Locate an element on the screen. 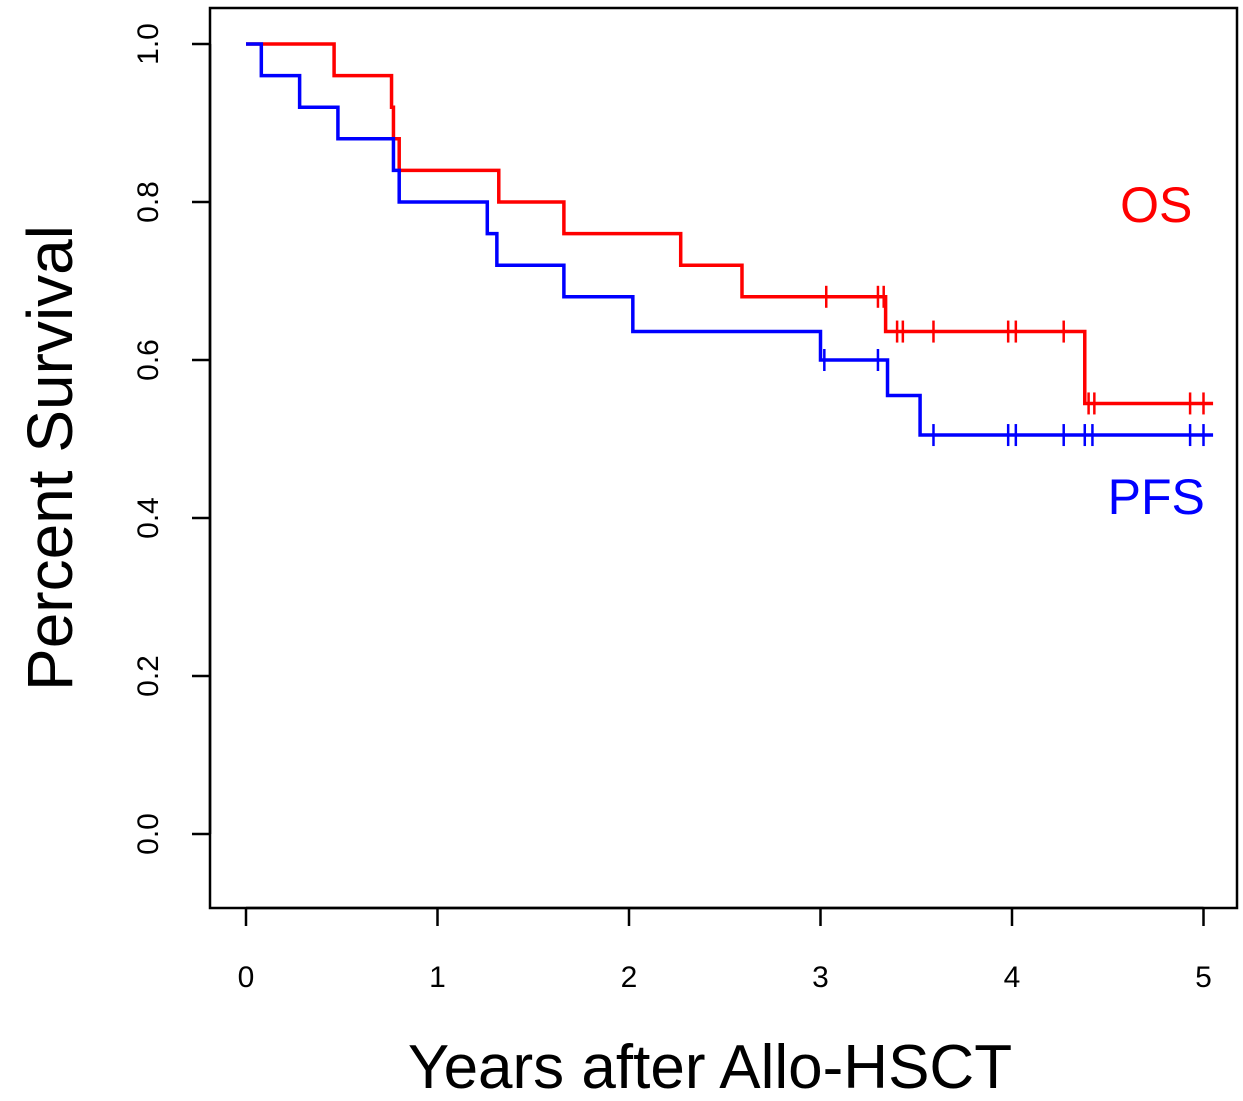  x-axis-title: Years after Allo-HSCT is located at coordinates (710, 1067).